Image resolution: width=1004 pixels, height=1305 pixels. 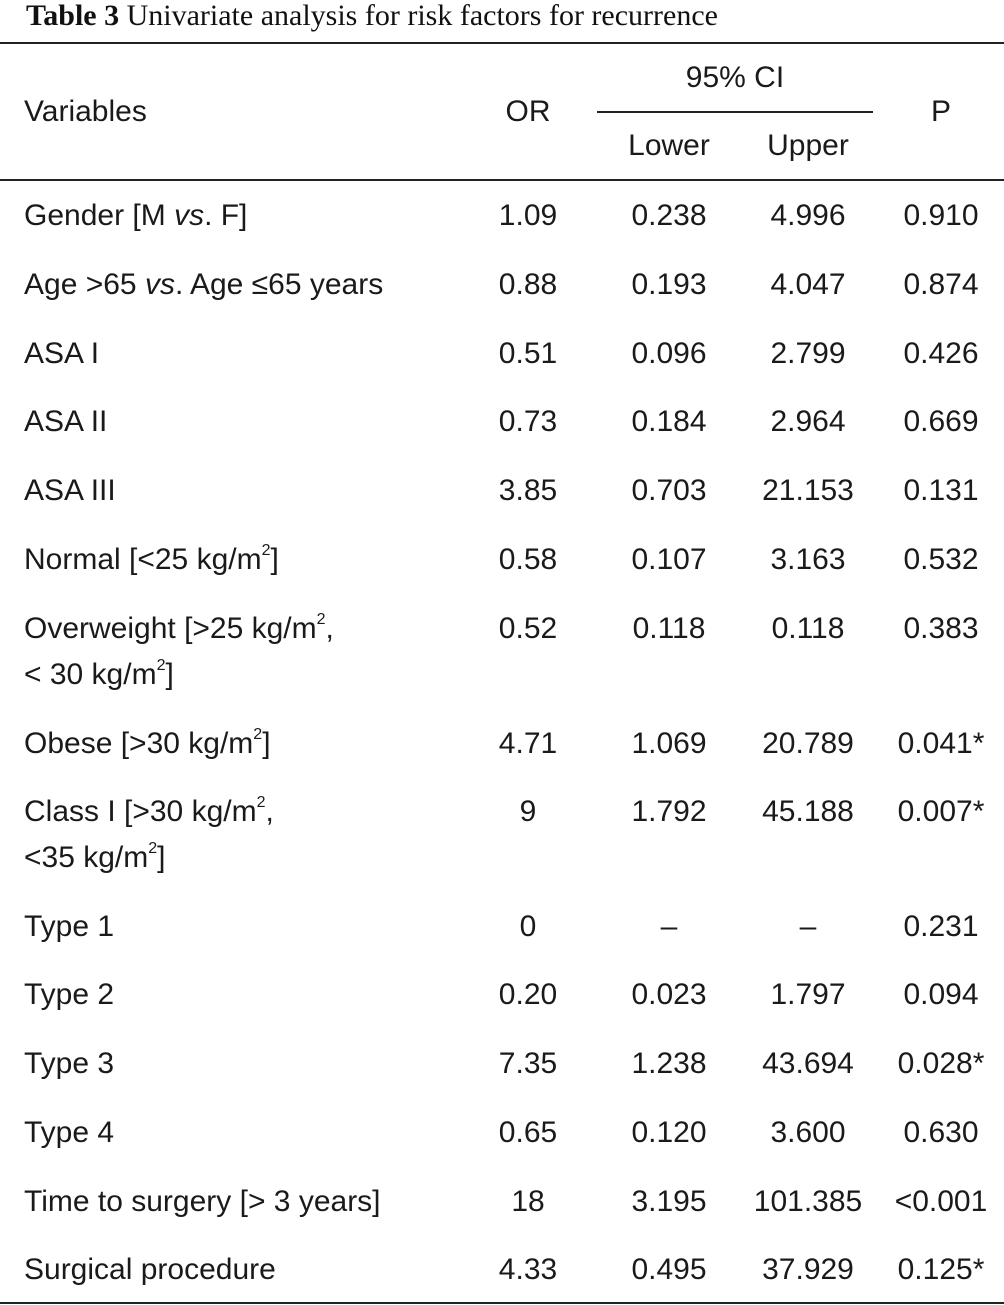 I want to click on cell-or: 0, so click(x=528, y=926).